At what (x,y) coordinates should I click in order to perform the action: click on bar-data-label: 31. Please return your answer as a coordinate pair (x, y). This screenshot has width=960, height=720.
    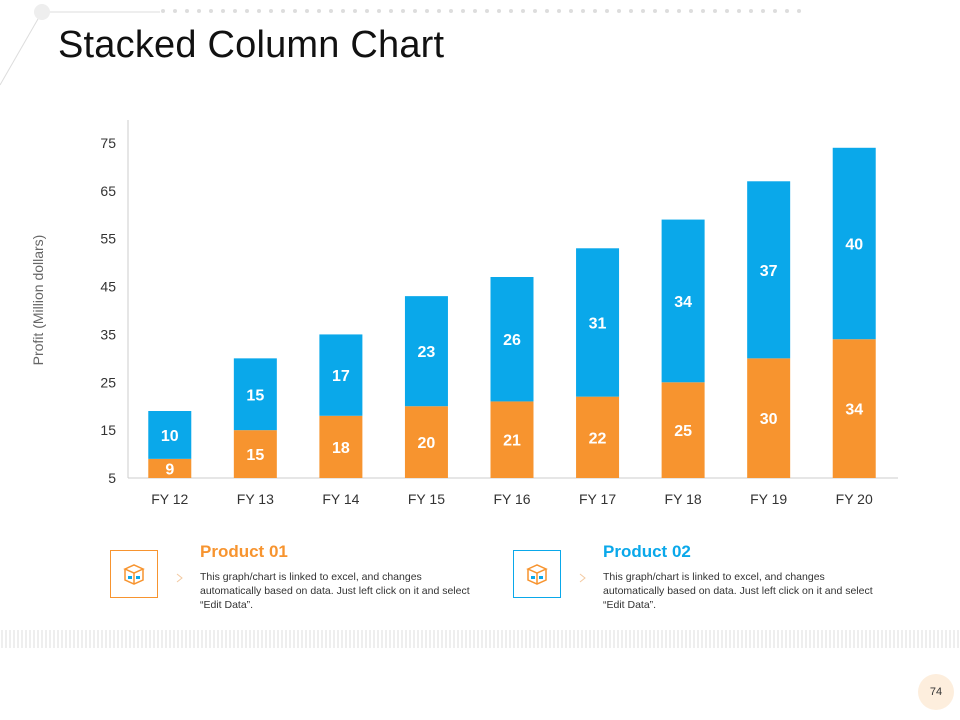
    Looking at the image, I should click on (598, 323).